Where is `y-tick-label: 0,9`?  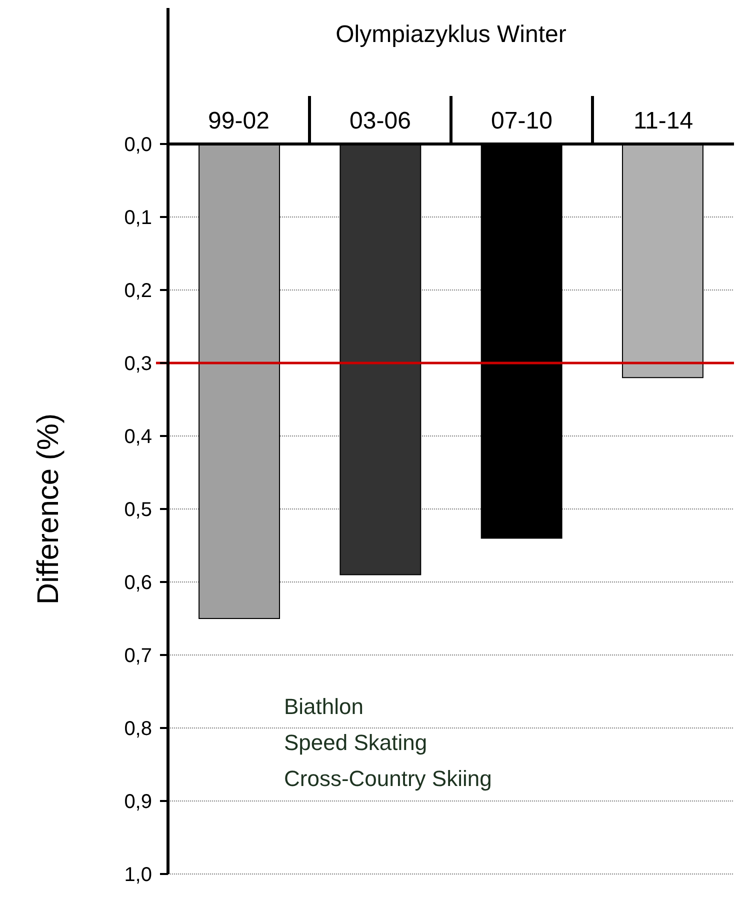 y-tick-label: 0,9 is located at coordinates (138, 802).